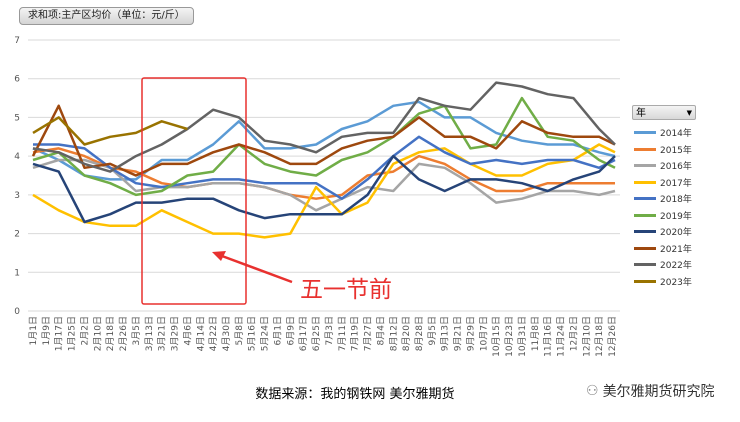  I want to click on legend-item: 2022年, so click(663, 264).